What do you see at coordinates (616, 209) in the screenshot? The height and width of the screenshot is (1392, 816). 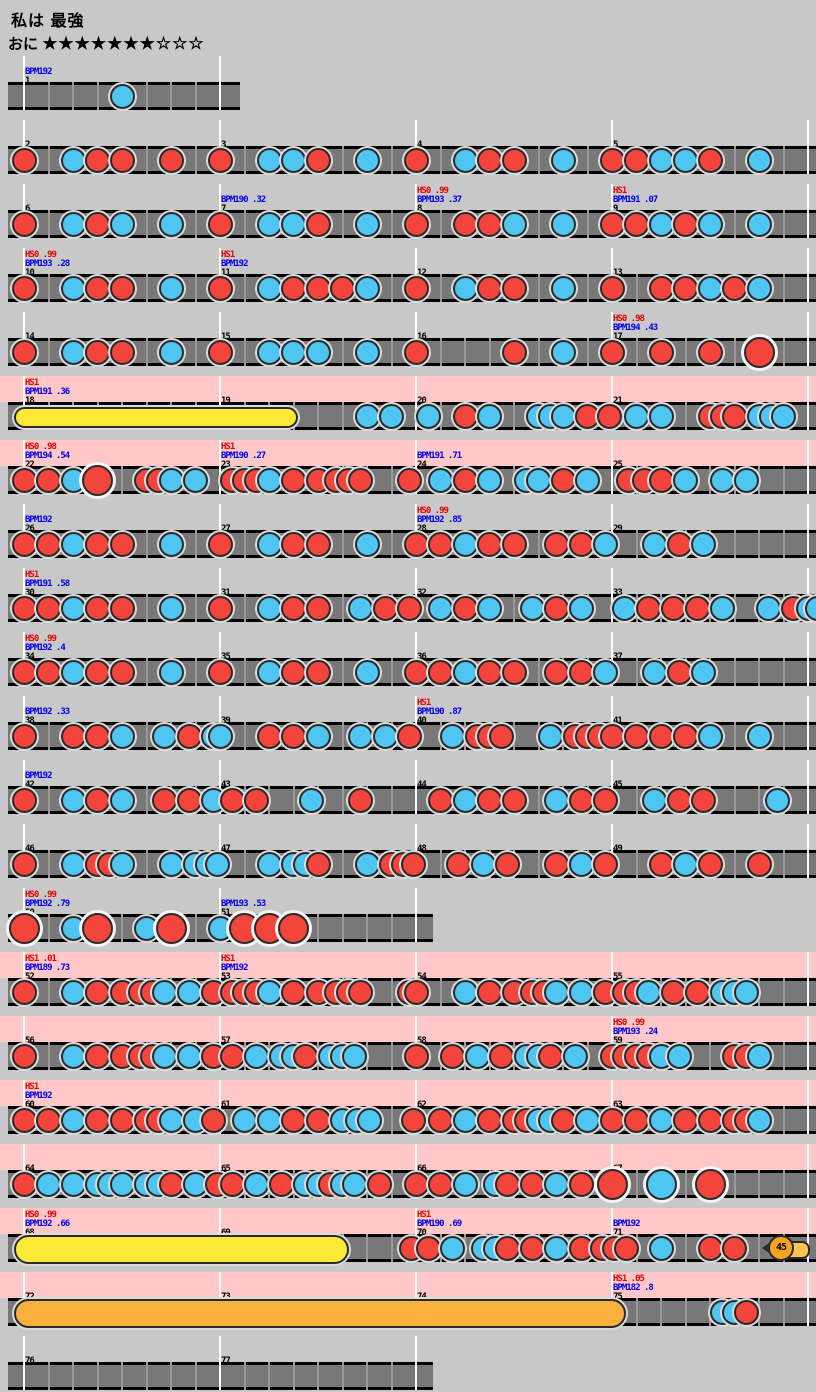 I see `measure-number: 9` at bounding box center [616, 209].